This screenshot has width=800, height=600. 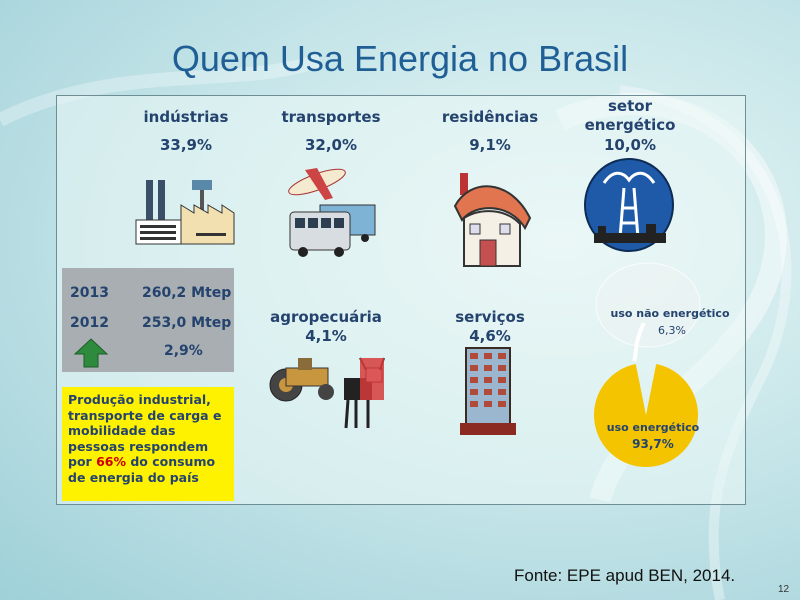 I want to click on pie-slice-energy, so click(x=646, y=415).